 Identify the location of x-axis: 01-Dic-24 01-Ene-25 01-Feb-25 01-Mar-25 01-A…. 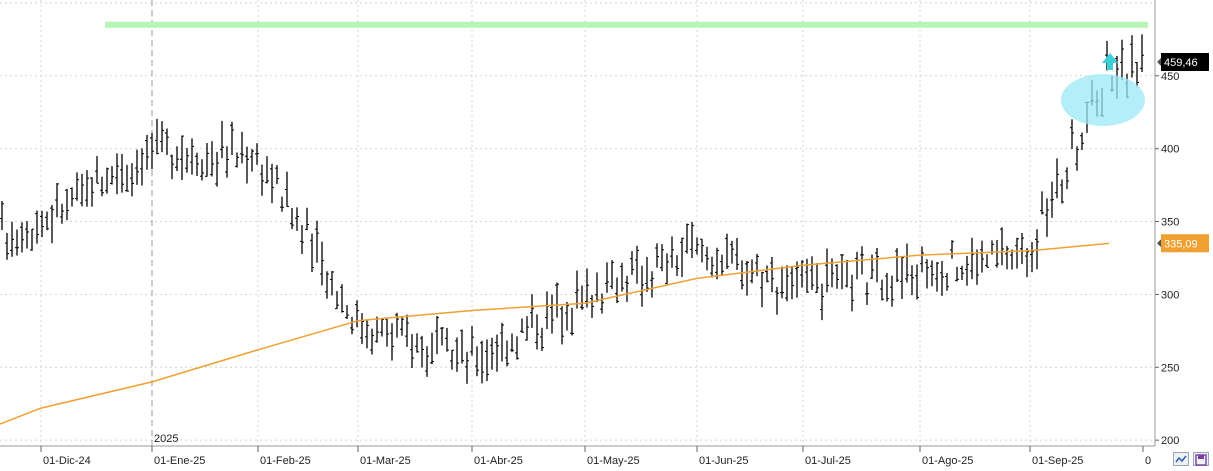
(577, 456).